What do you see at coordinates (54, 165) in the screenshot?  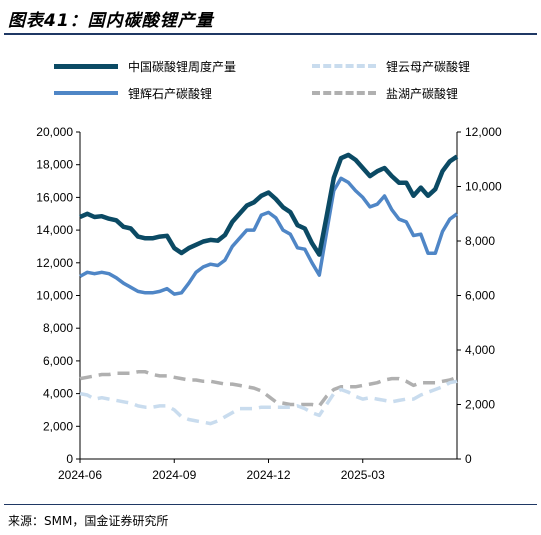 I see `y-left-tick-label: 18,000` at bounding box center [54, 165].